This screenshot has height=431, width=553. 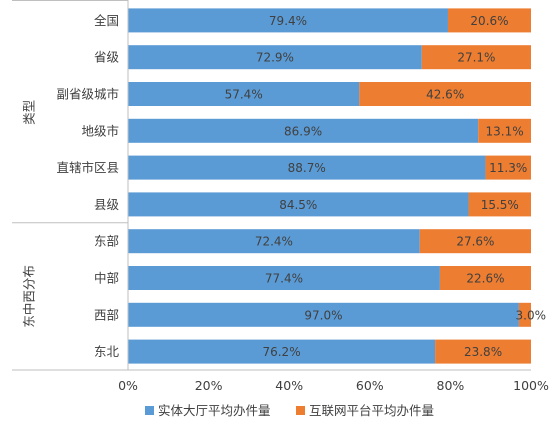 What do you see at coordinates (87, 167) in the screenshot?
I see `category-label: 直辖市区县` at bounding box center [87, 167].